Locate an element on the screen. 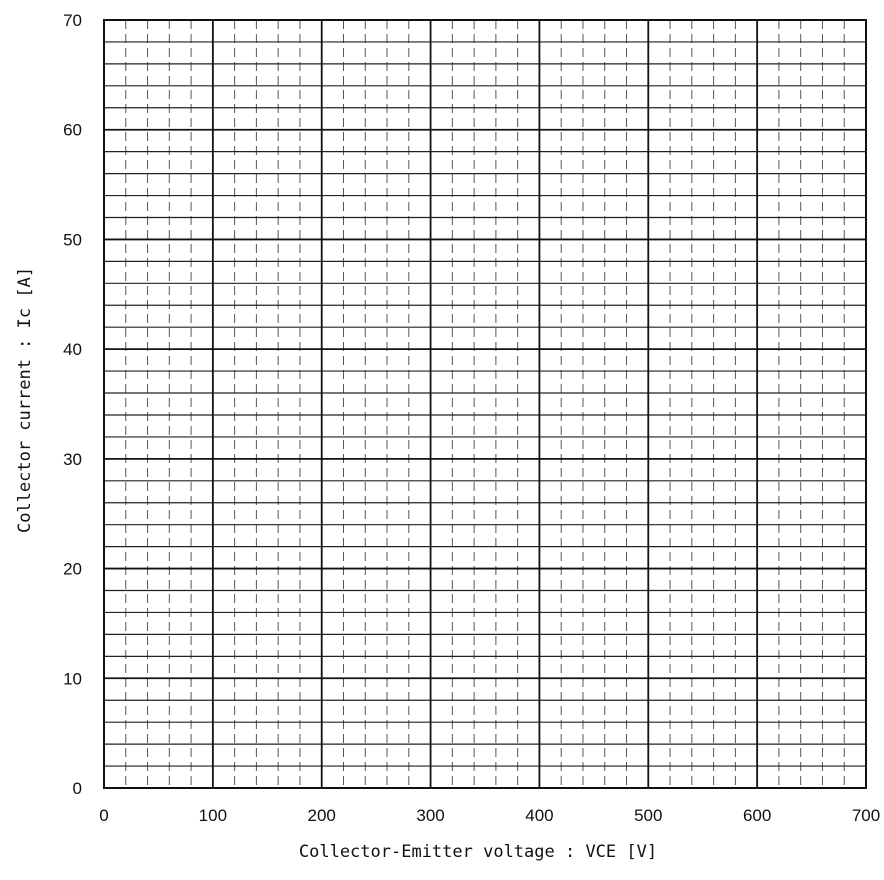  y-axis-title: Collector current : Ic [A] is located at coordinates (25, 400).